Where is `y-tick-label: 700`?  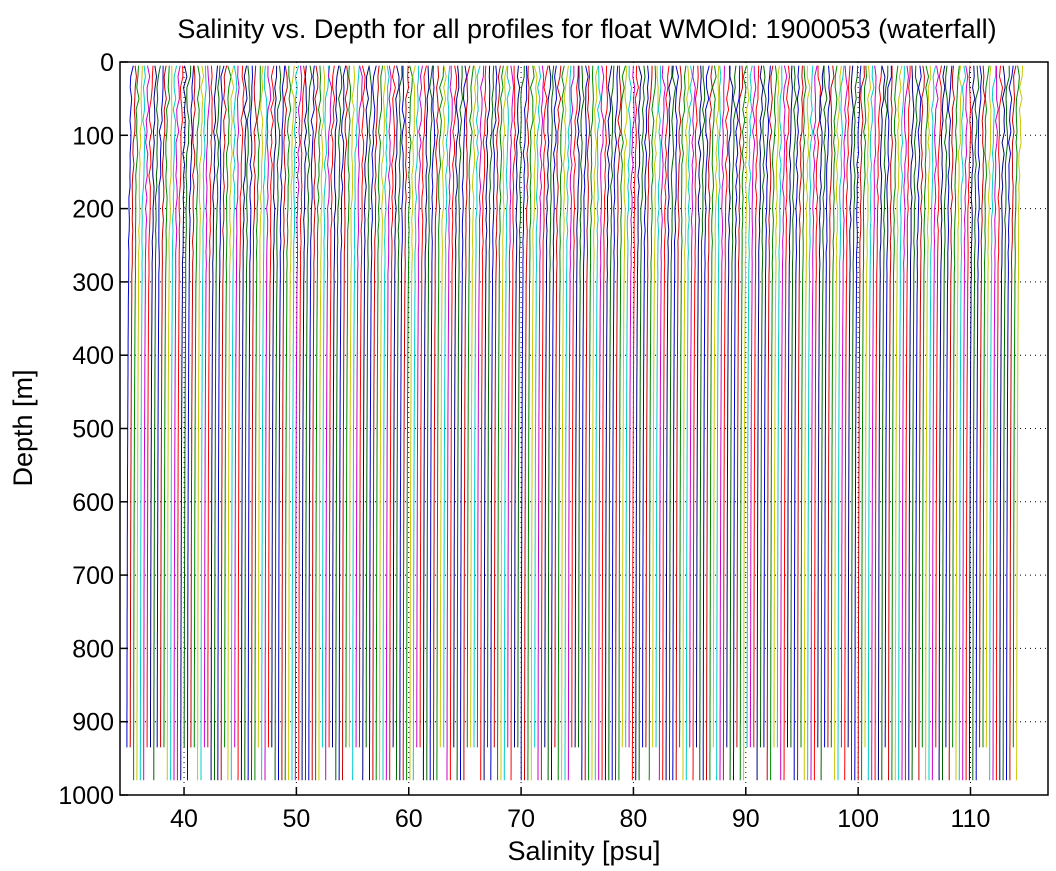
y-tick-label: 700 is located at coordinates (93, 576).